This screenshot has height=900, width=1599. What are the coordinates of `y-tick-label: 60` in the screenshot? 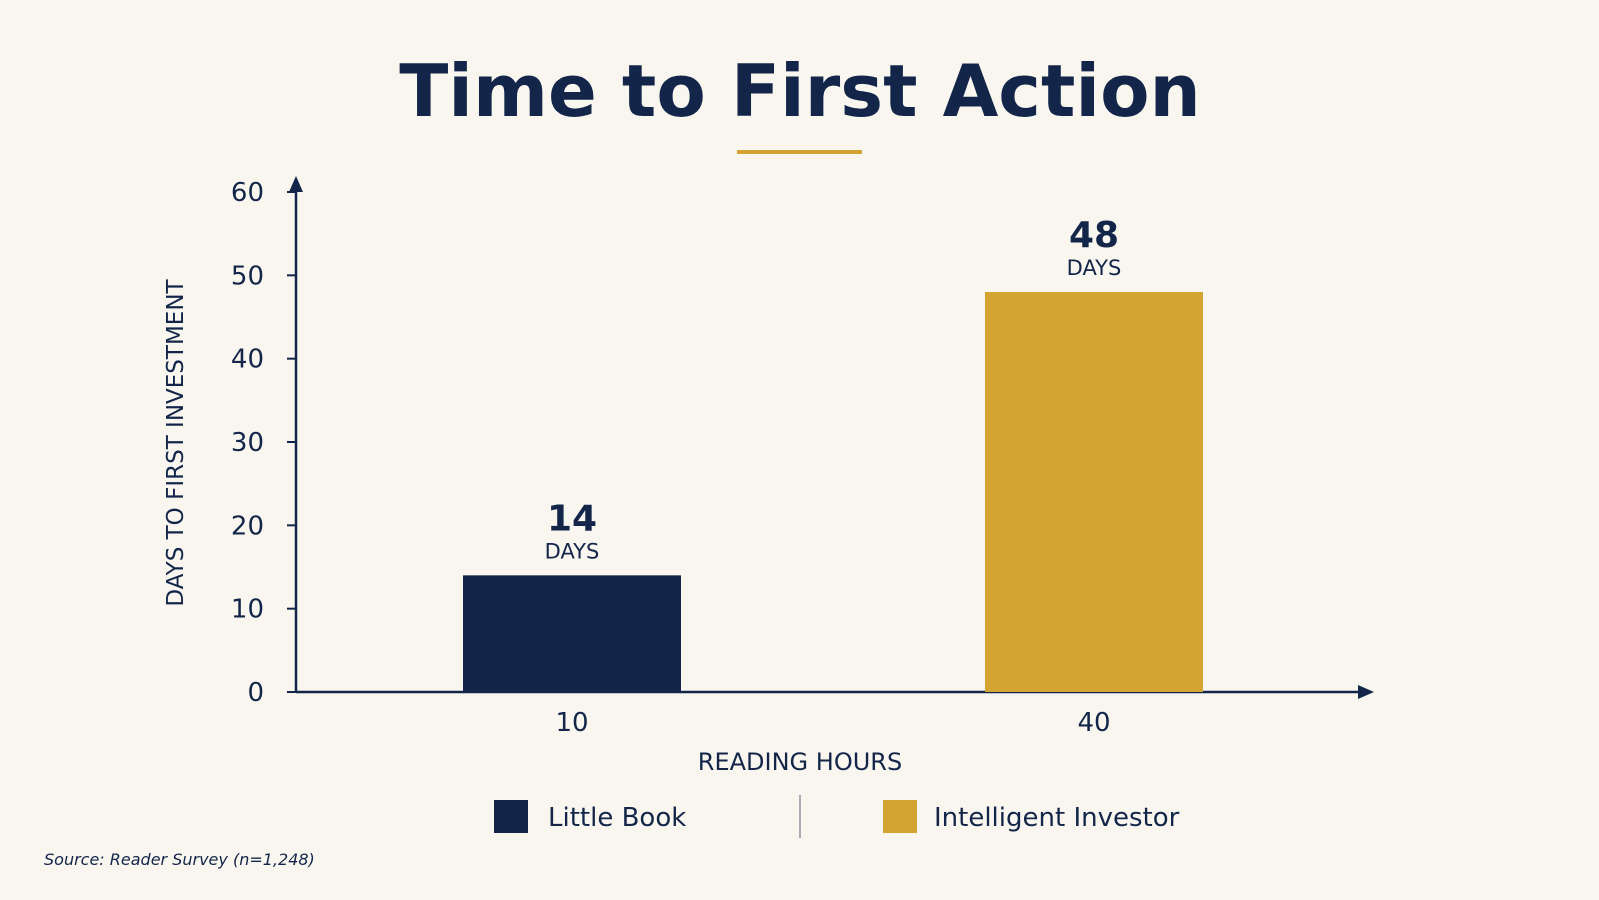 It's located at (247, 193).